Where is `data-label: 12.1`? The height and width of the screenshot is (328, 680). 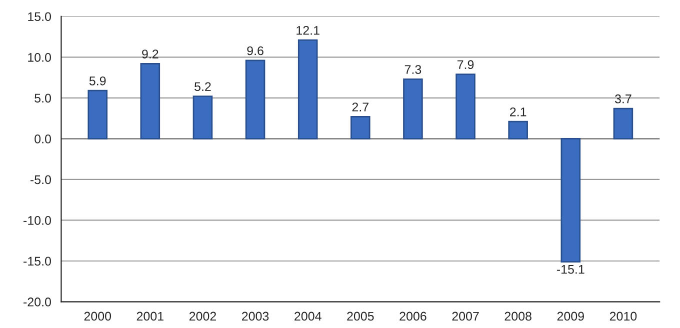
data-label: 12.1 is located at coordinates (308, 30).